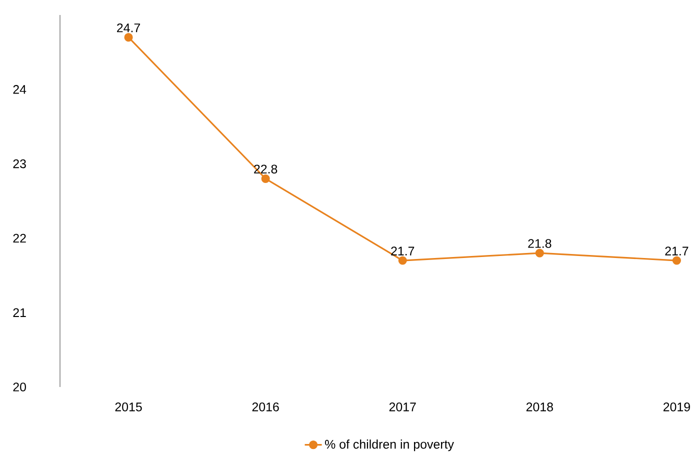 The height and width of the screenshot is (470, 700). I want to click on y-tick-label: 20, so click(19, 387).